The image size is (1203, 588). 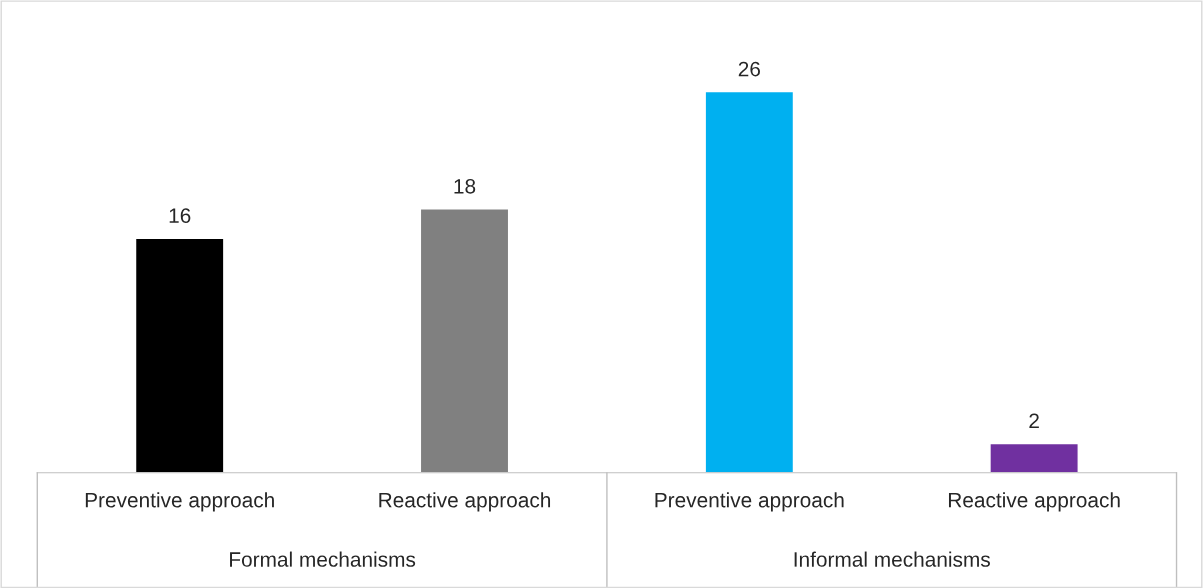 I want to click on data-label: 2, so click(x=1034, y=420).